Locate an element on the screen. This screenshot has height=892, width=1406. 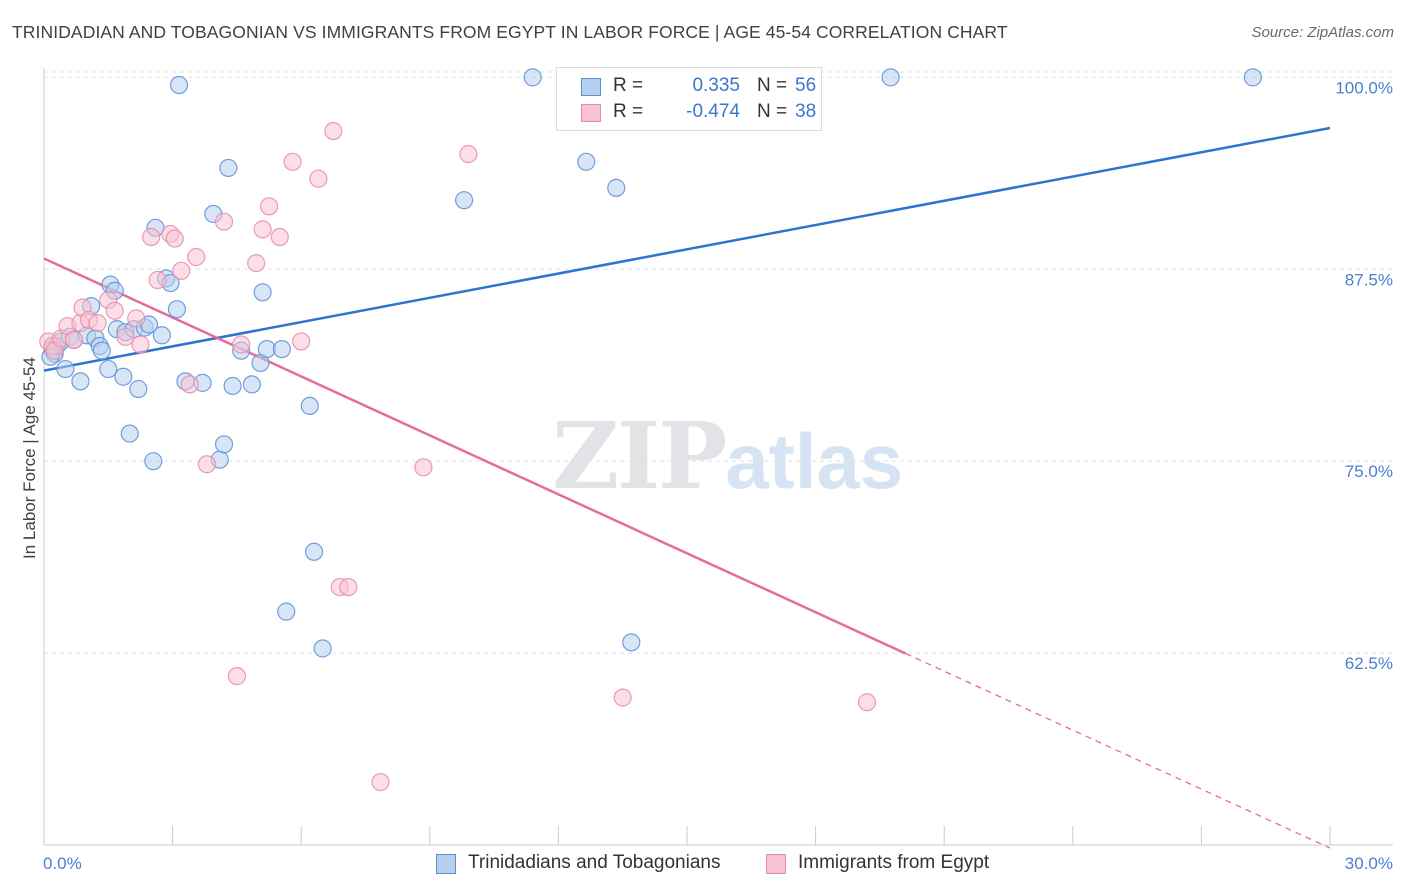
r-value: 0.335 is located at coordinates (716, 85).